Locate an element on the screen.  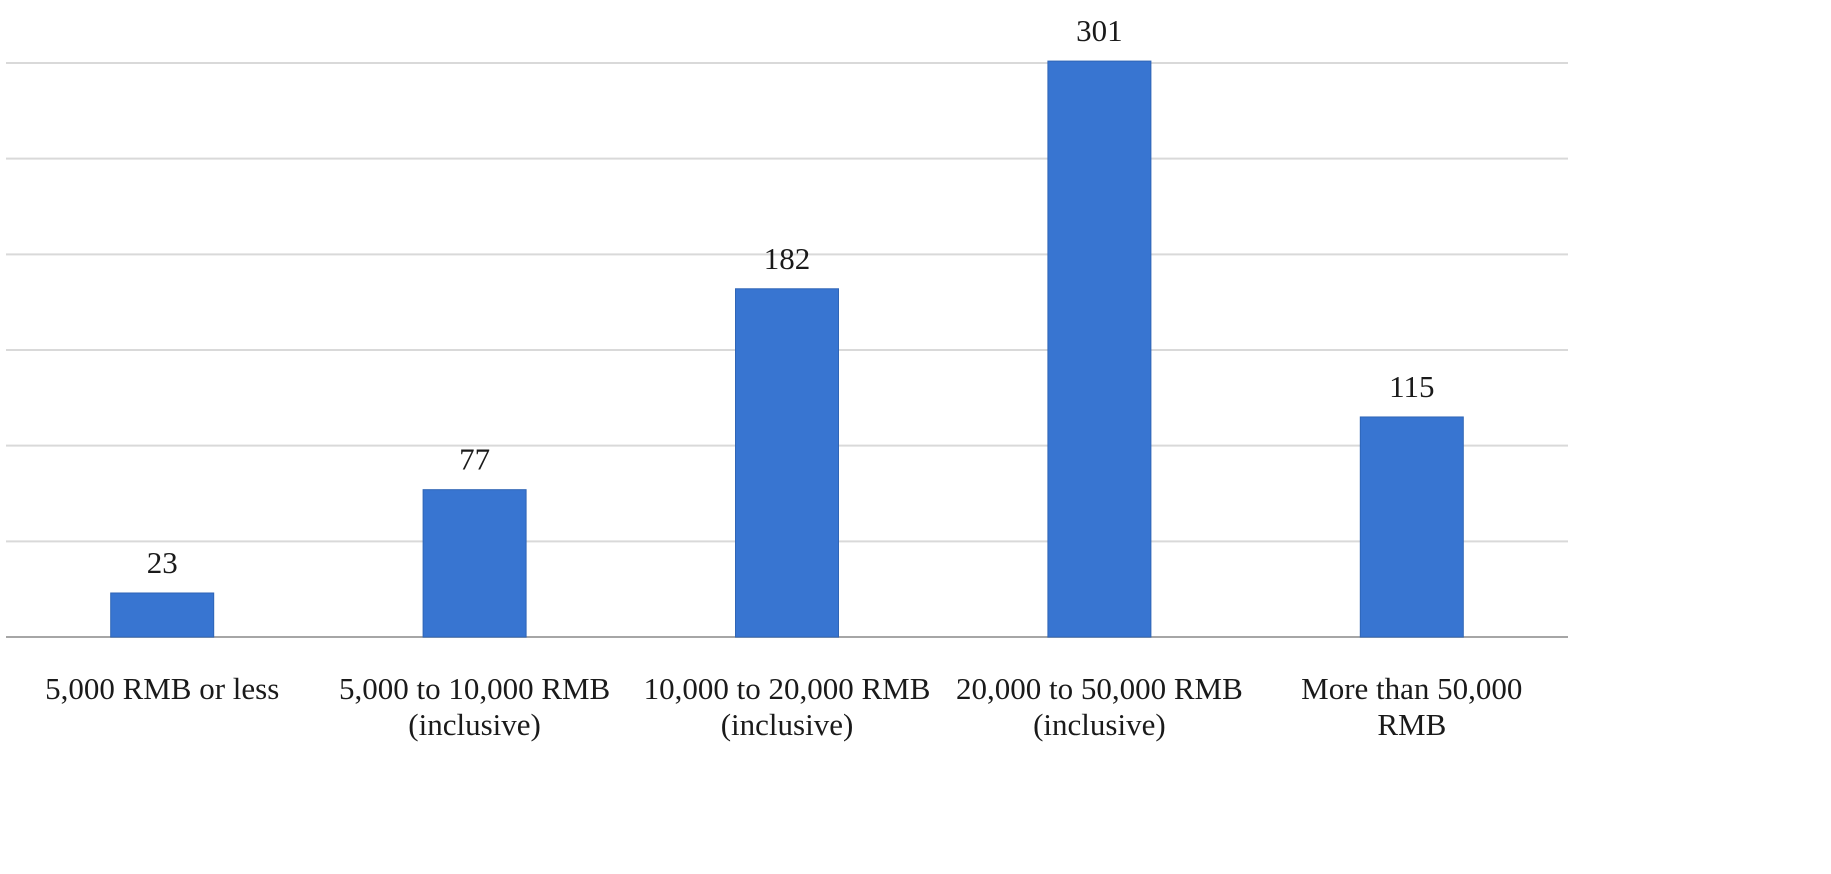
data-label-0: 23 is located at coordinates (162, 562).